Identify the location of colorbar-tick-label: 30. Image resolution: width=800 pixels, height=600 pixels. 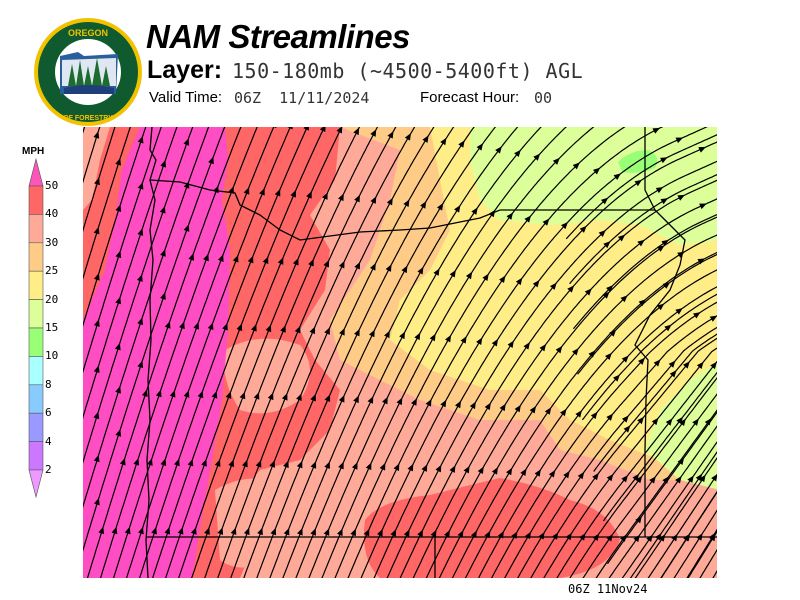
(52, 242).